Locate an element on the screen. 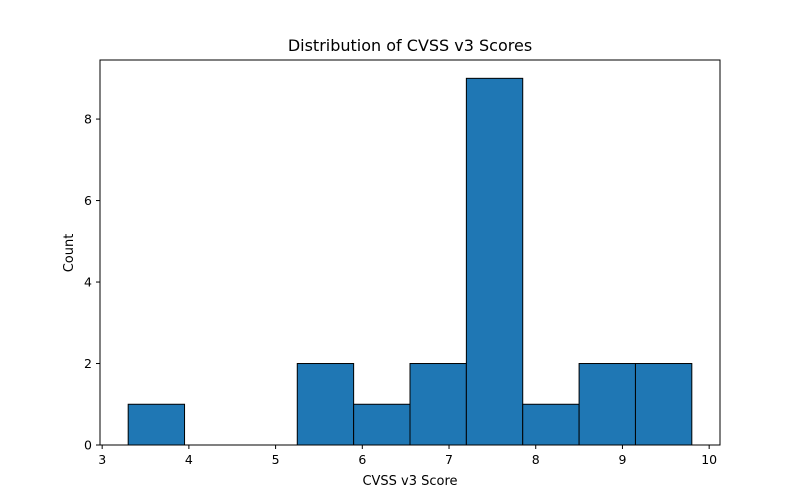 The height and width of the screenshot is (500, 800). y-axis: 0 2 4 6 8 is located at coordinates (92, 282).